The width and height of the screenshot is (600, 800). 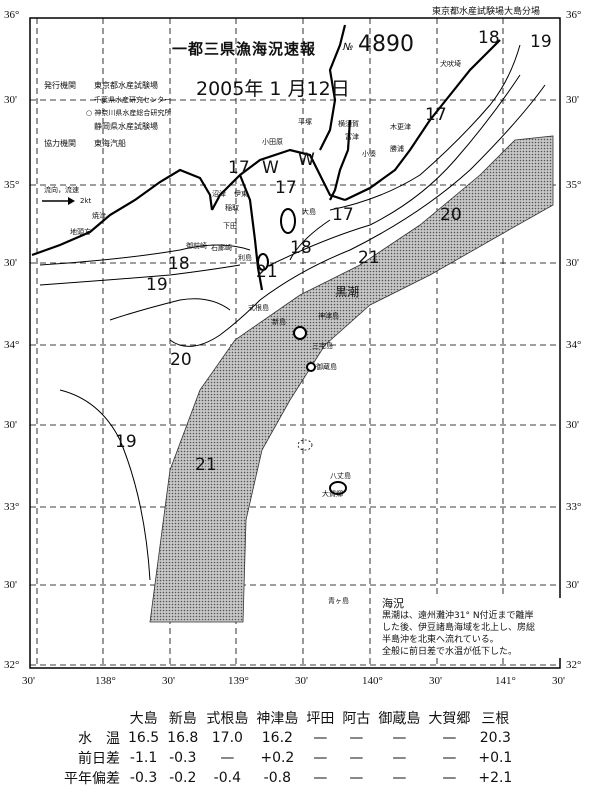 What do you see at coordinates (332, 494) in the screenshot?
I see `place-label: 大賀郷` at bounding box center [332, 494].